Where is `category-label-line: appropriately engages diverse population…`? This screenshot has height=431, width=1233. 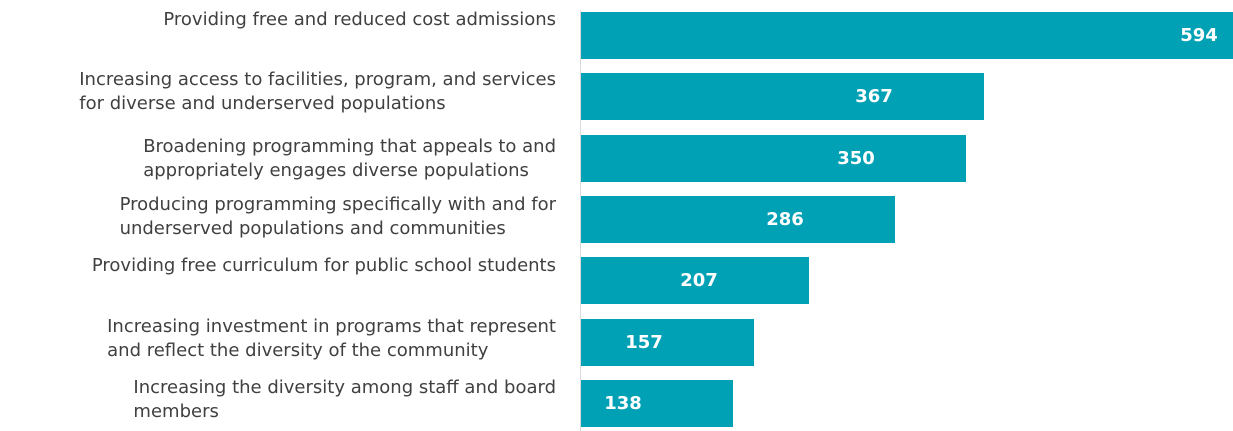
category-label-line: appropriately engages diverse population… is located at coordinates (336, 170).